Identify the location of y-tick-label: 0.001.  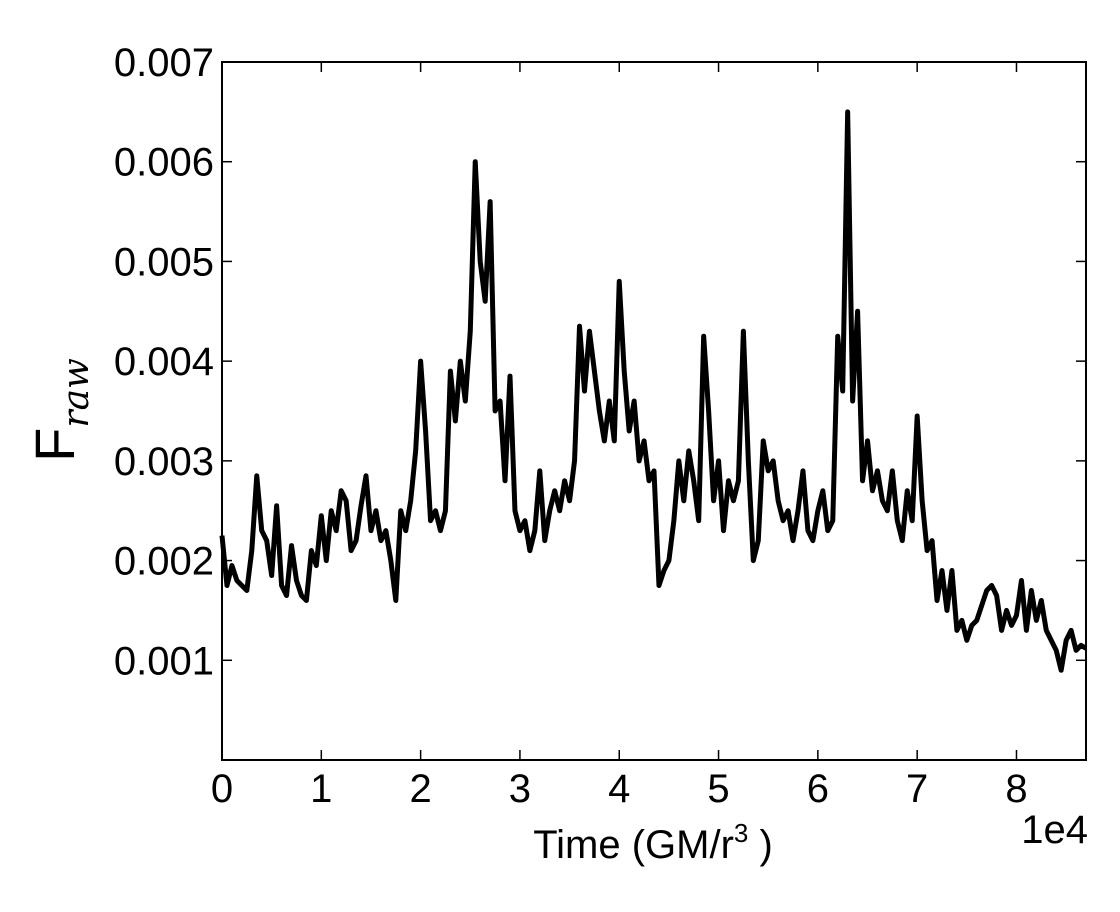
(164, 661).